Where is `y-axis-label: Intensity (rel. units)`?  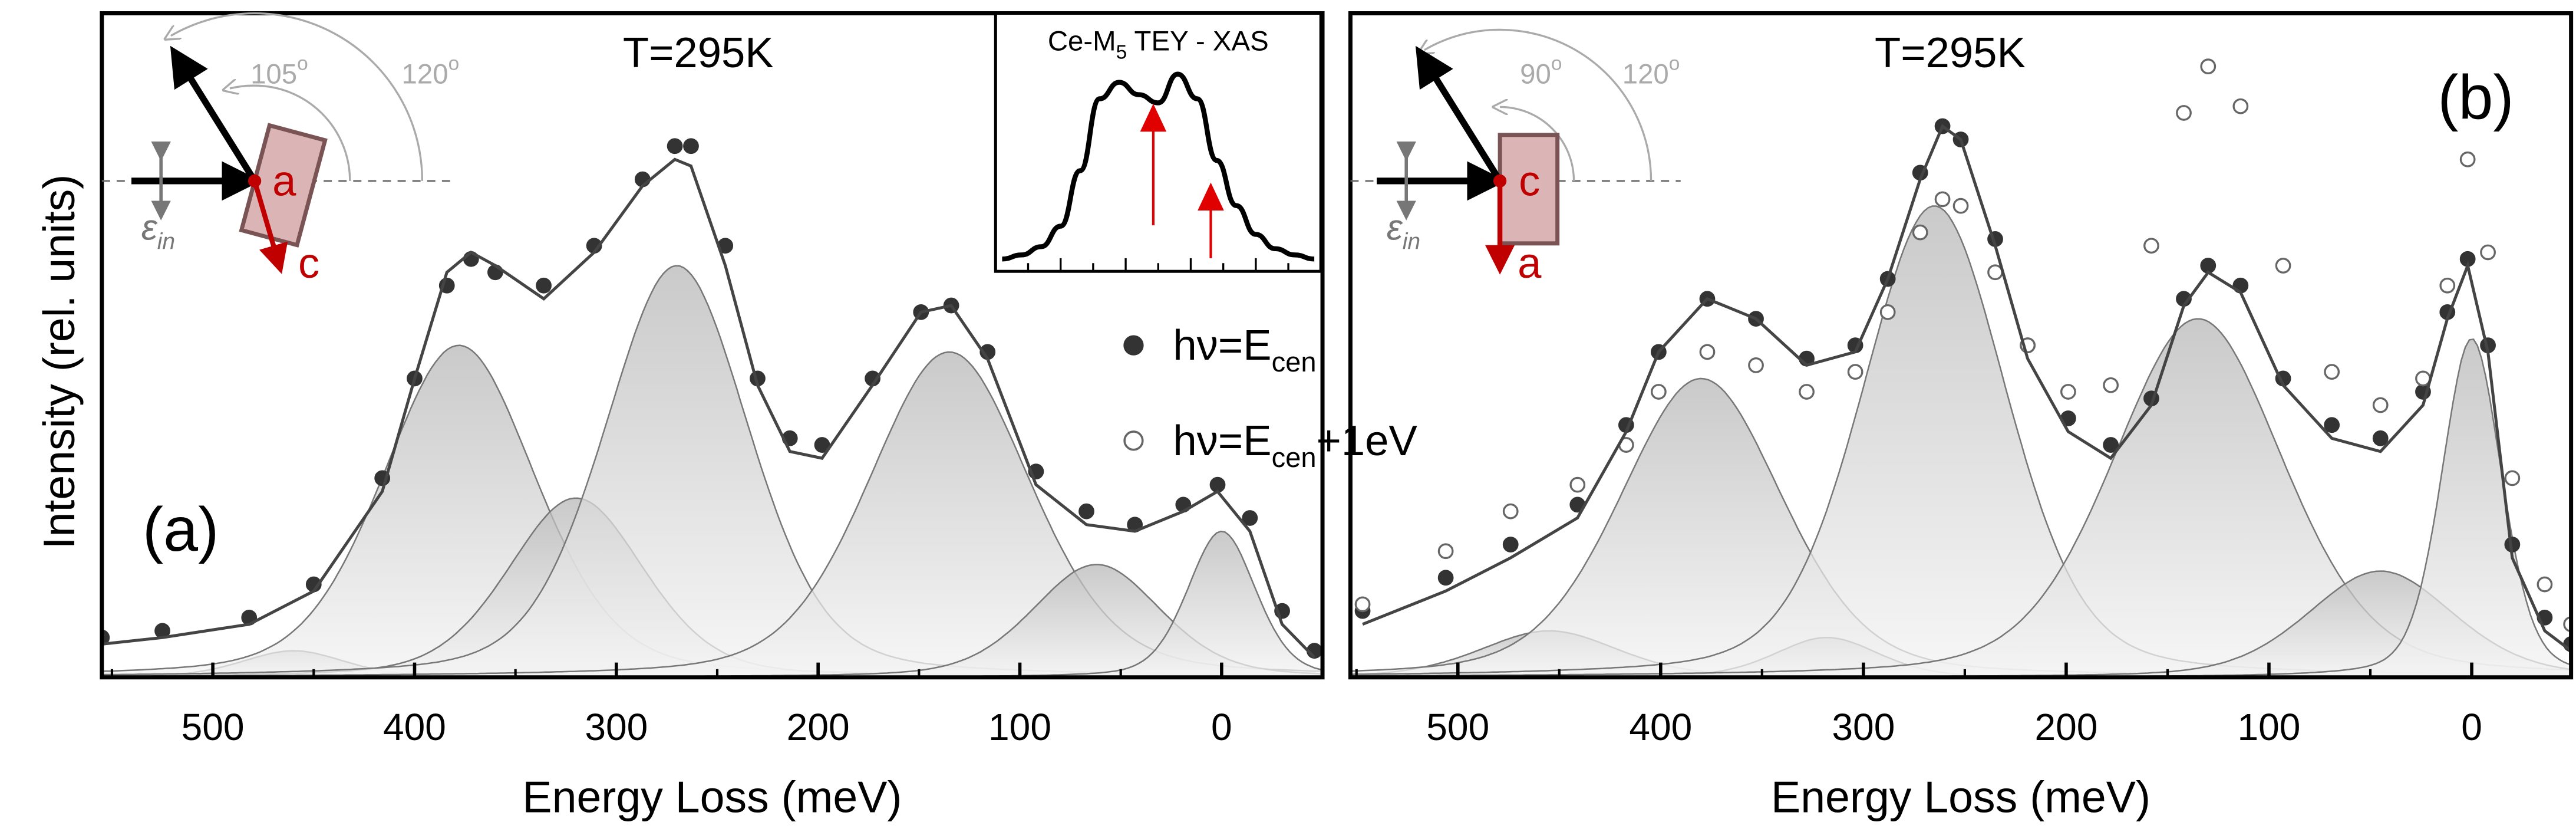 y-axis-label: Intensity (rel. units) is located at coordinates (59, 362).